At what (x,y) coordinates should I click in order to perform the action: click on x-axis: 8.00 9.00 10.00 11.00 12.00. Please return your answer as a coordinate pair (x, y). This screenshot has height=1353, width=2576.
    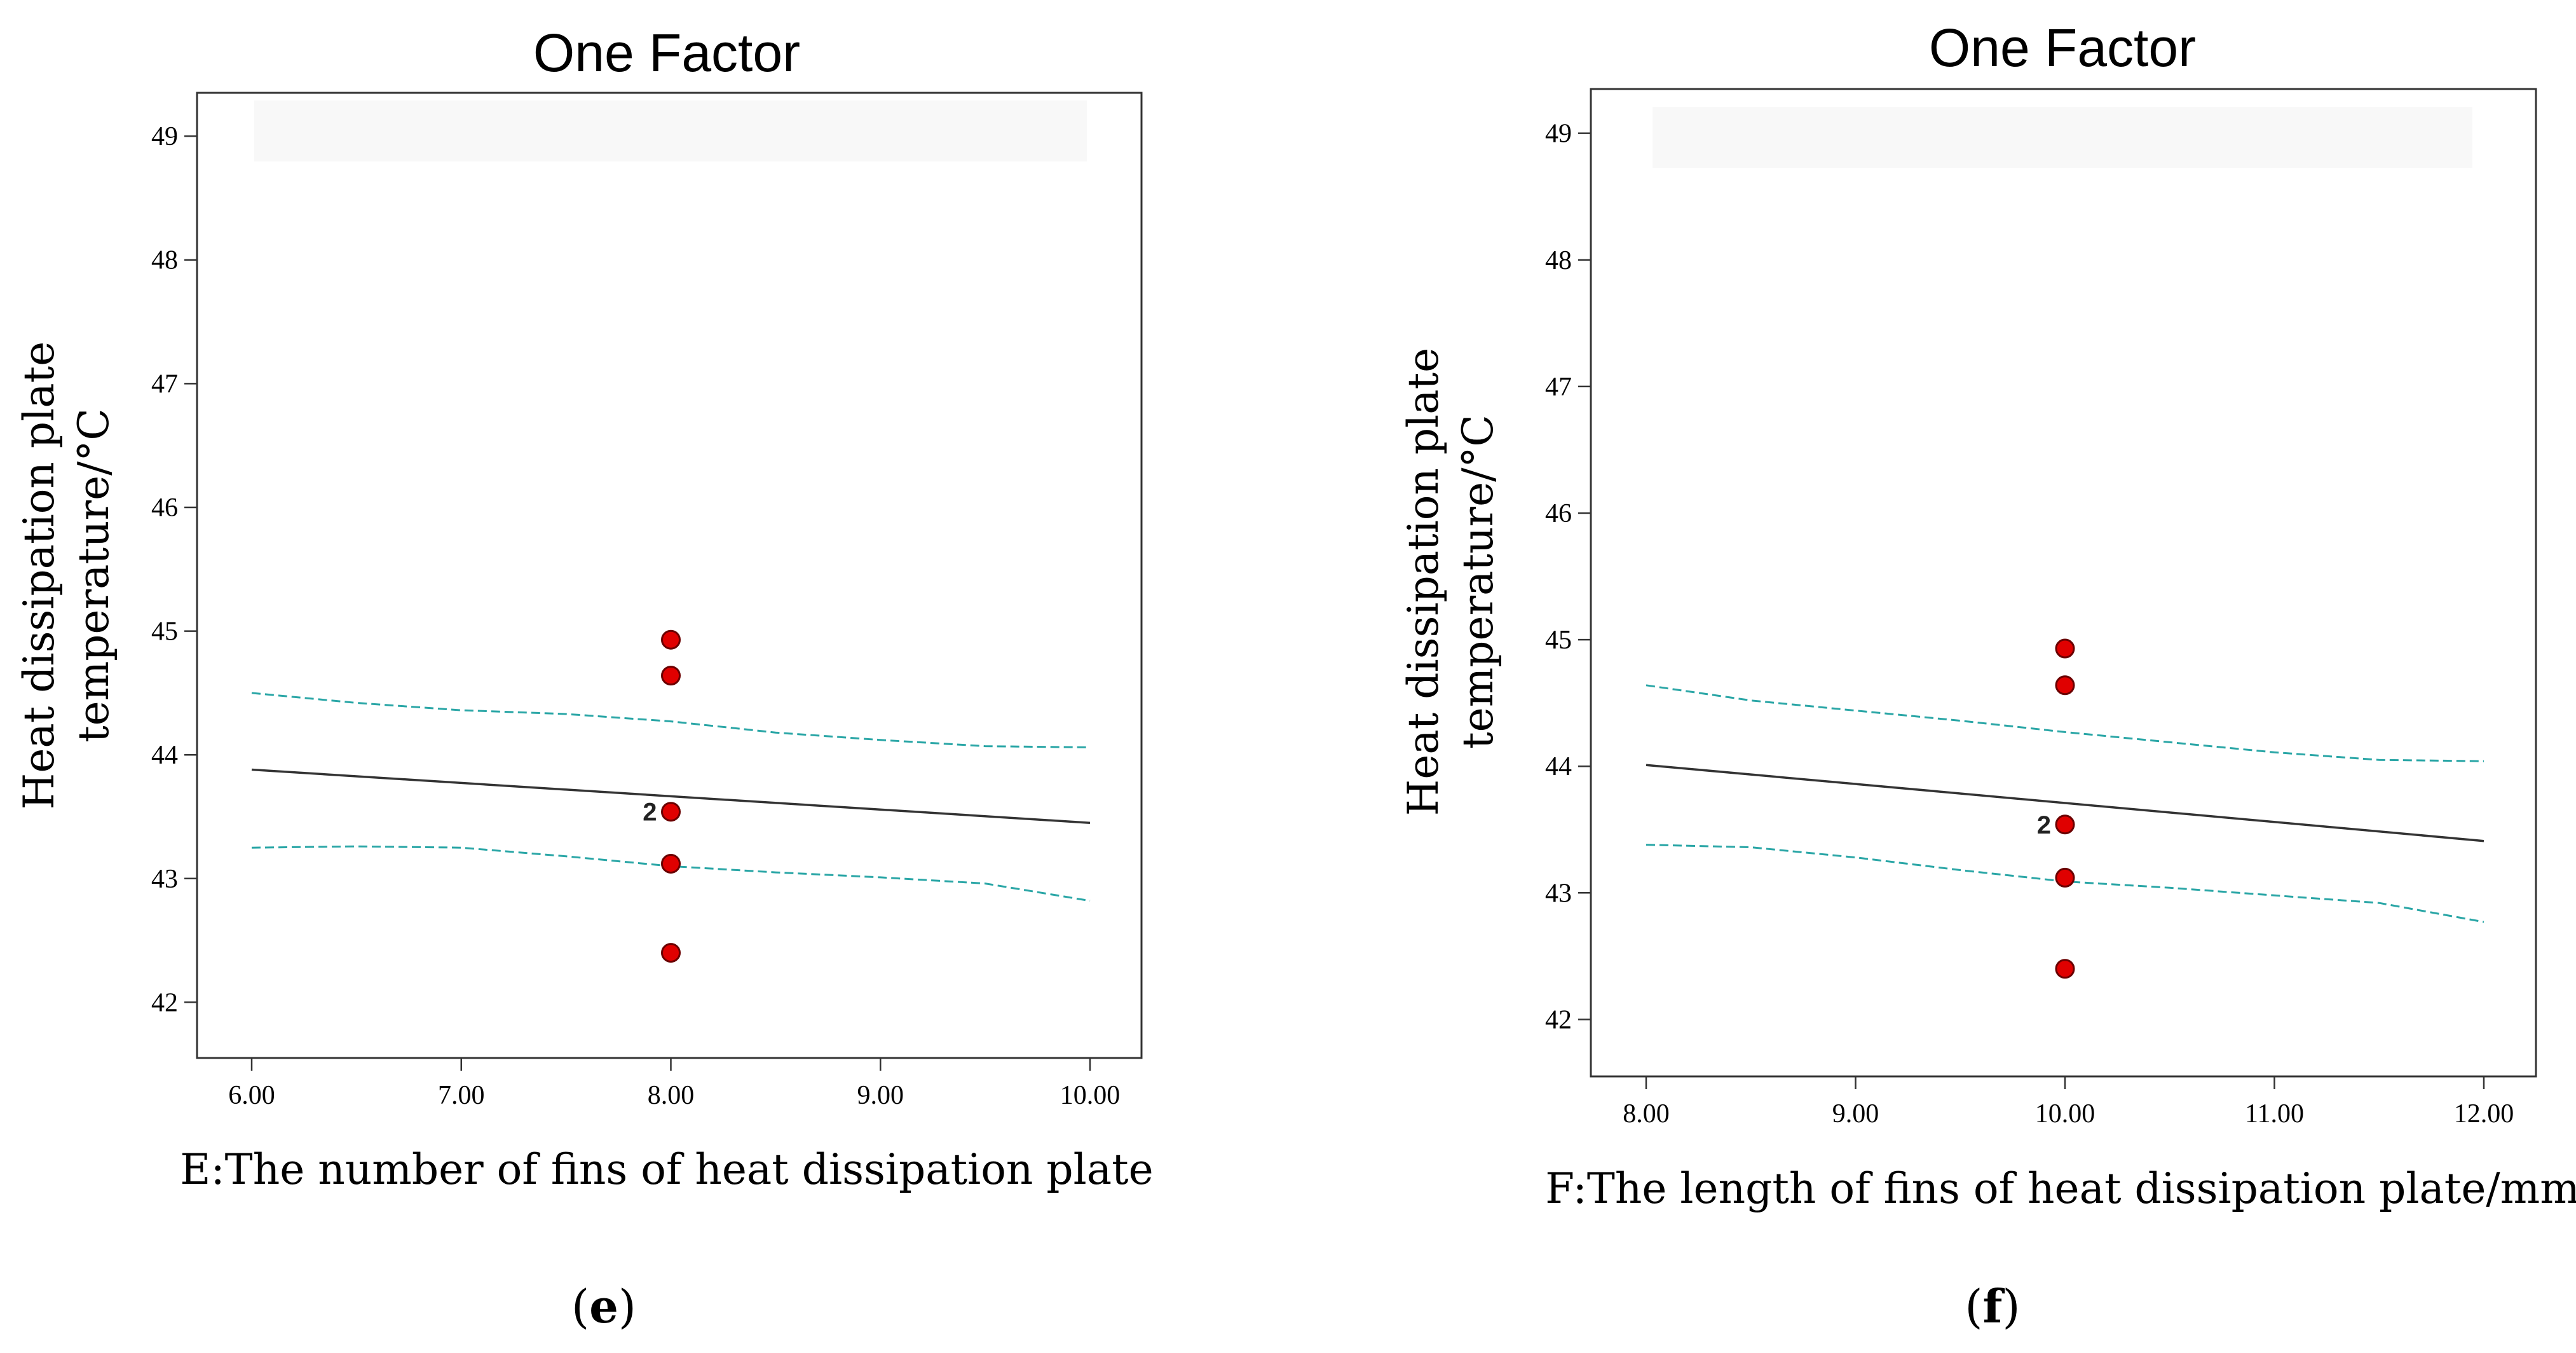
    Looking at the image, I should click on (2068, 1102).